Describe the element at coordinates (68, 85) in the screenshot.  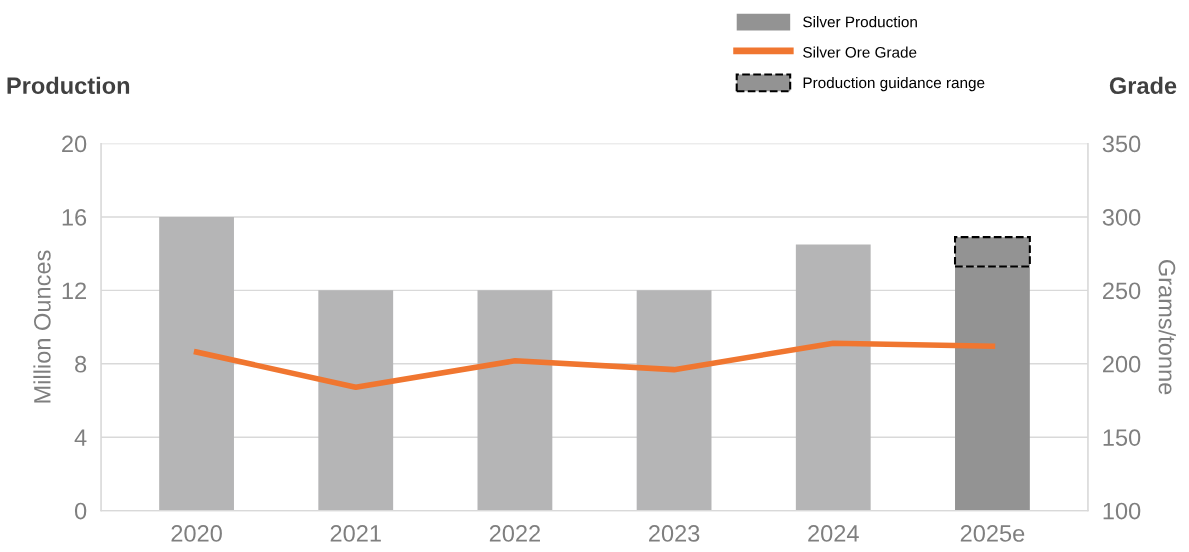
I see `text: Production` at that location.